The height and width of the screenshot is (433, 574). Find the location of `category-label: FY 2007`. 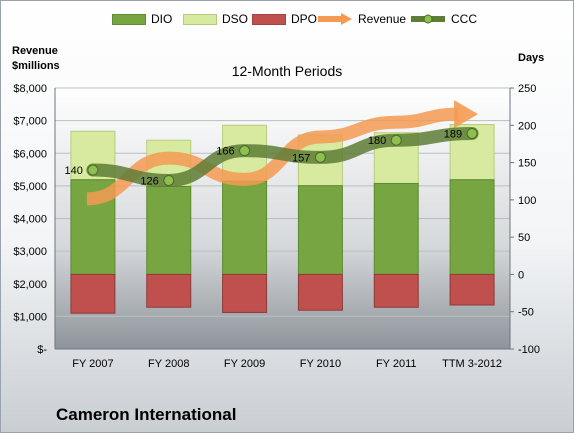

category-label: FY 2007 is located at coordinates (92, 364).